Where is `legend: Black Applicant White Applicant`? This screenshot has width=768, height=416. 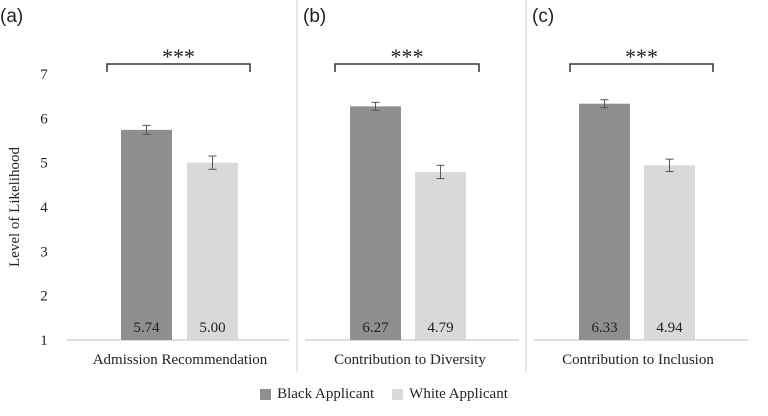 legend: Black Applicant White Applicant is located at coordinates (384, 394).